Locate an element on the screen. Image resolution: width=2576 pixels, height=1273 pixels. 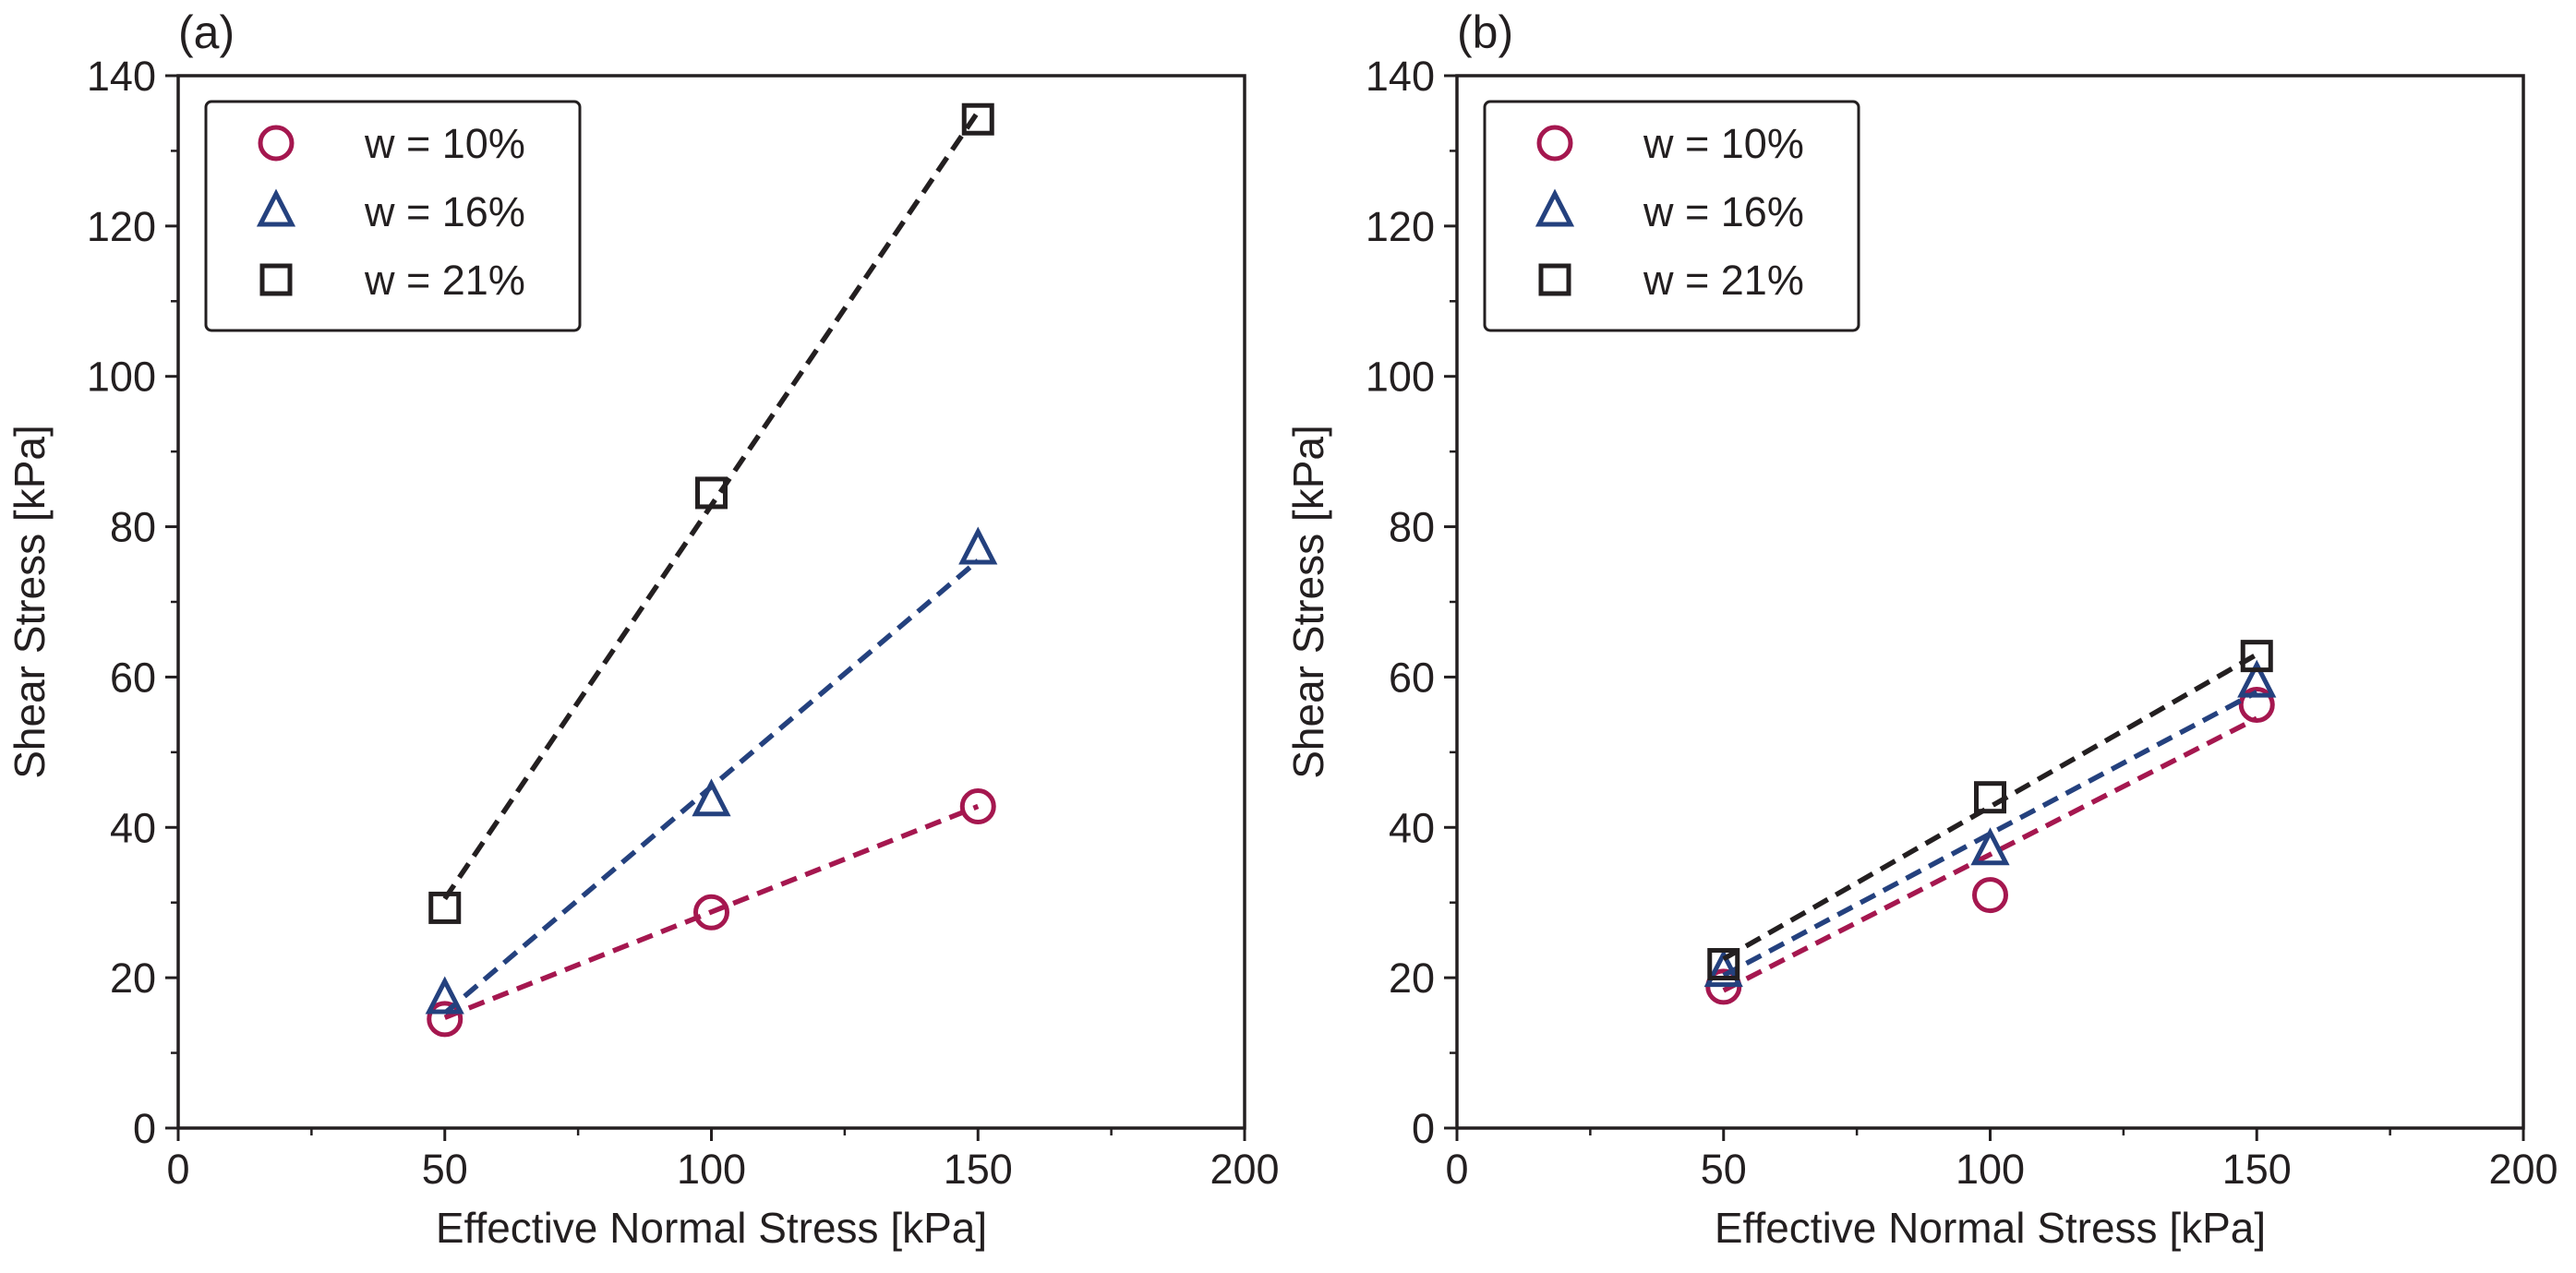
panel-label: (b) is located at coordinates (1485, 32).